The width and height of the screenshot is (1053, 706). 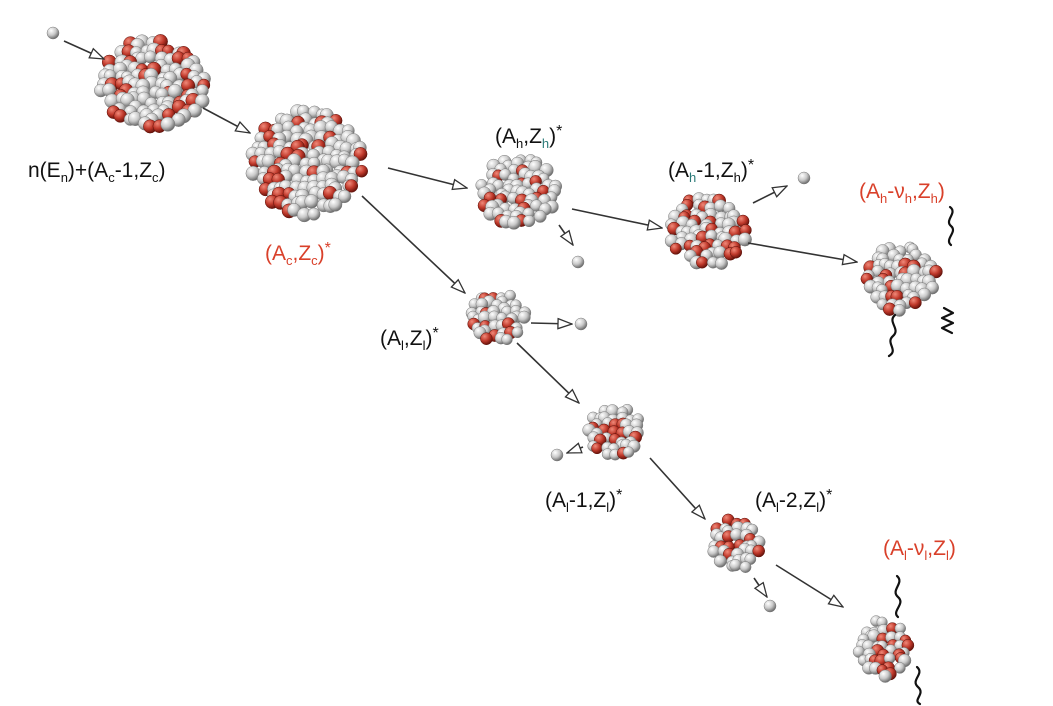 I want to click on heavy-minus-one-label: (Ah-1,Zh)*, so click(x=711, y=171).